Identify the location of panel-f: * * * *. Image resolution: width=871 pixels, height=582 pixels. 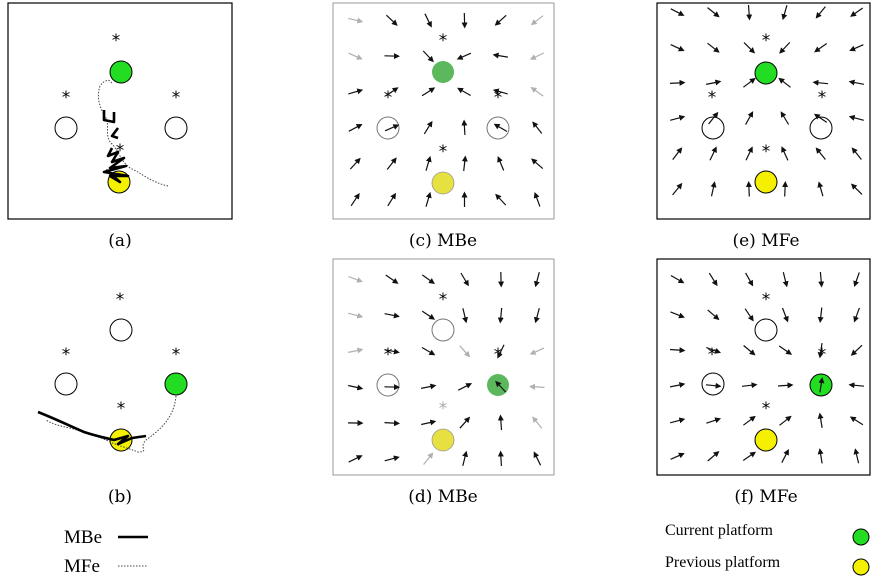
(763, 367).